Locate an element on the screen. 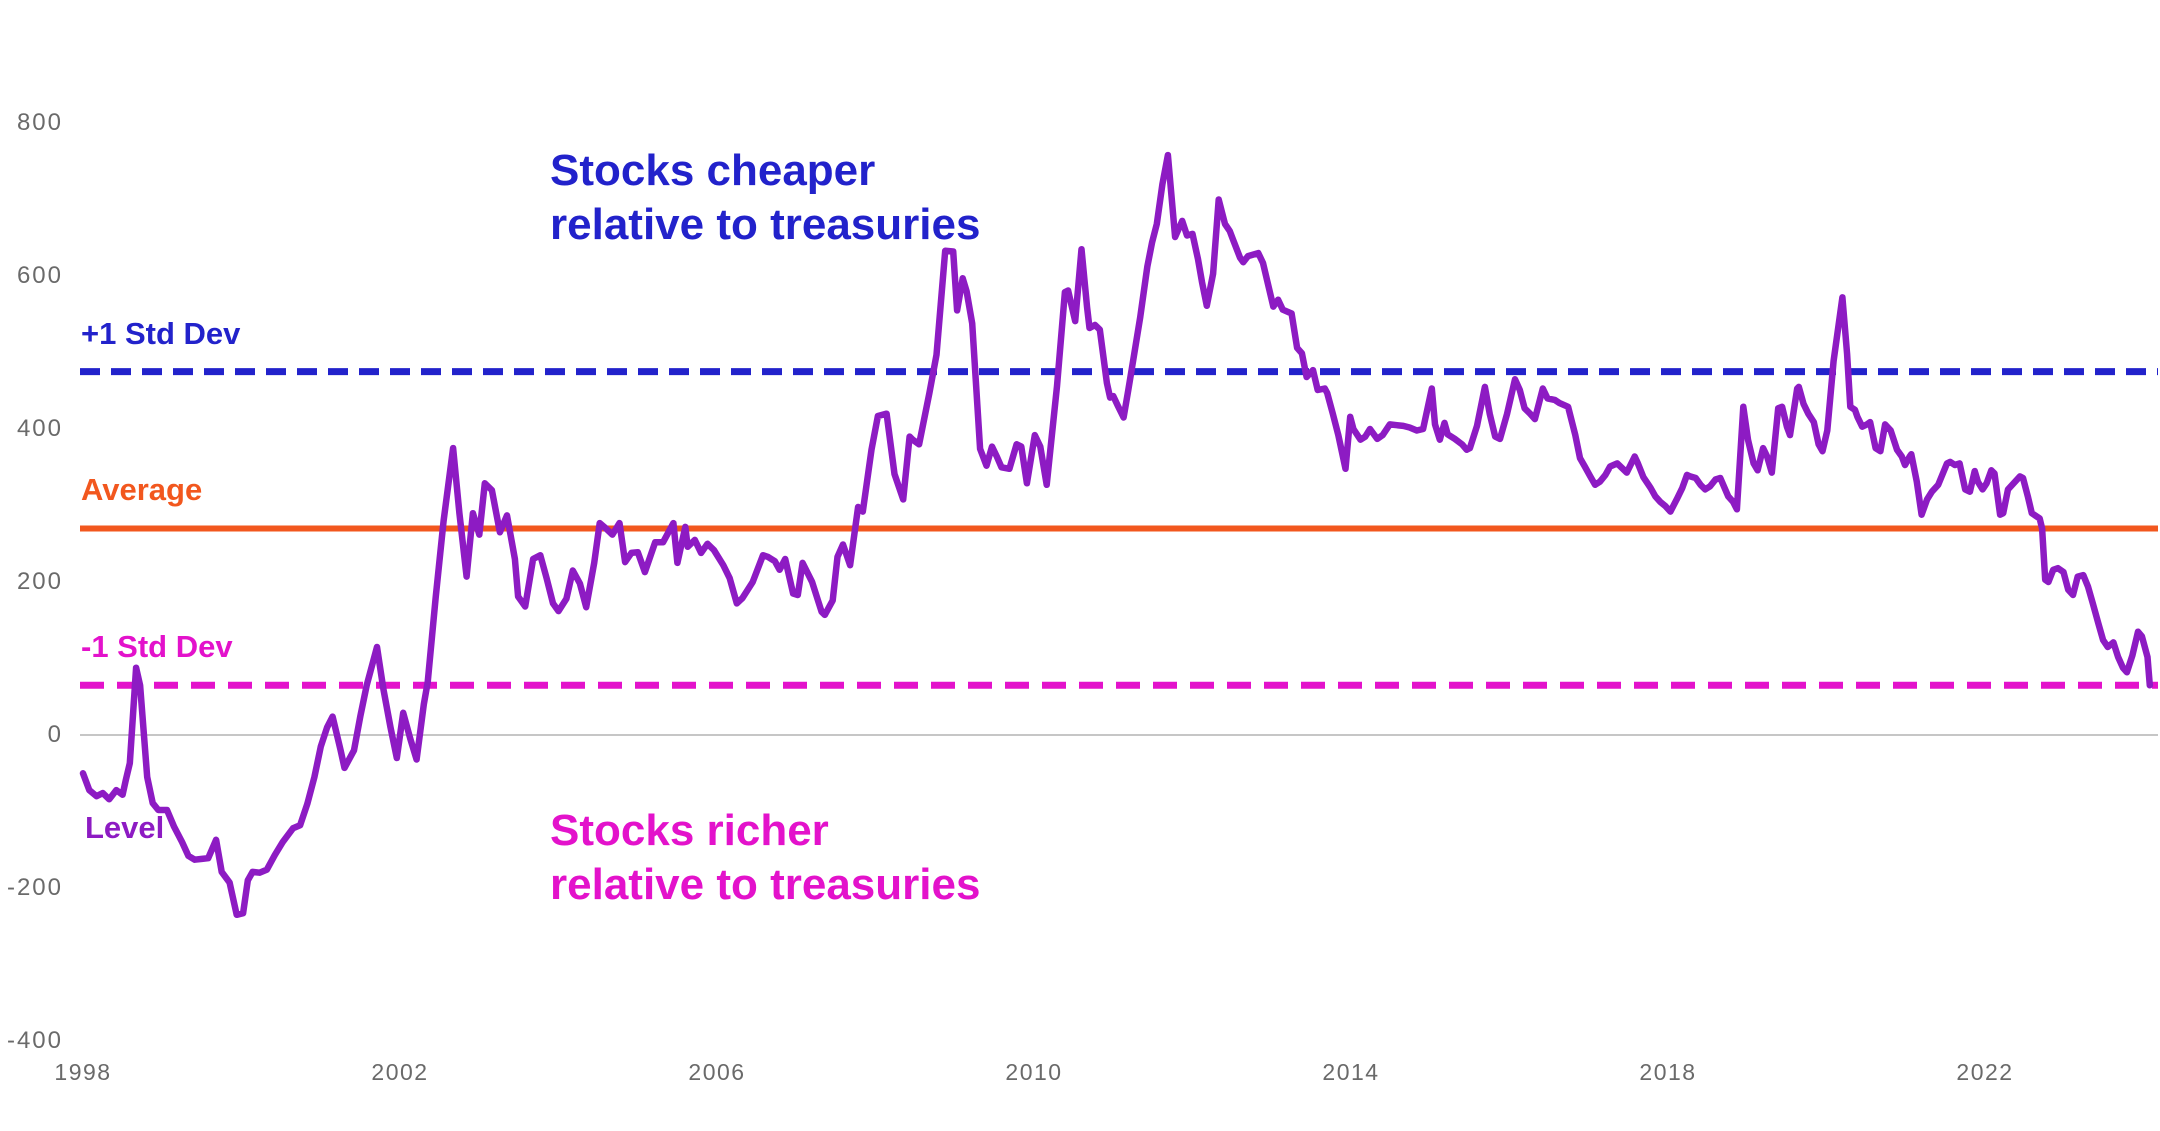  refline-label-average: Average is located at coordinates (142, 490).